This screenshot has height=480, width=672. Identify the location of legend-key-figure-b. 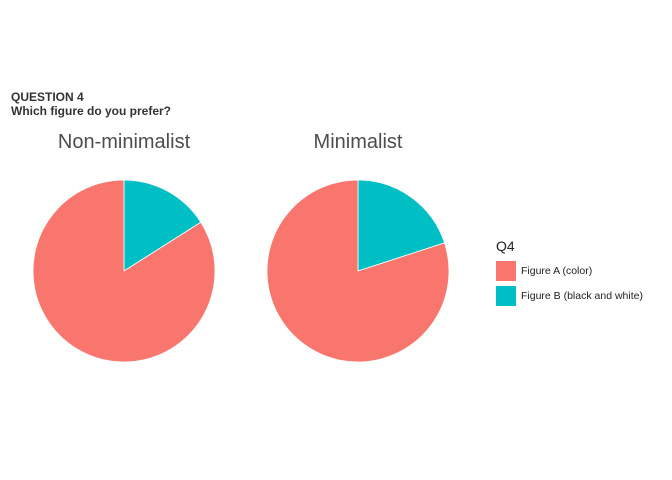
(506, 295).